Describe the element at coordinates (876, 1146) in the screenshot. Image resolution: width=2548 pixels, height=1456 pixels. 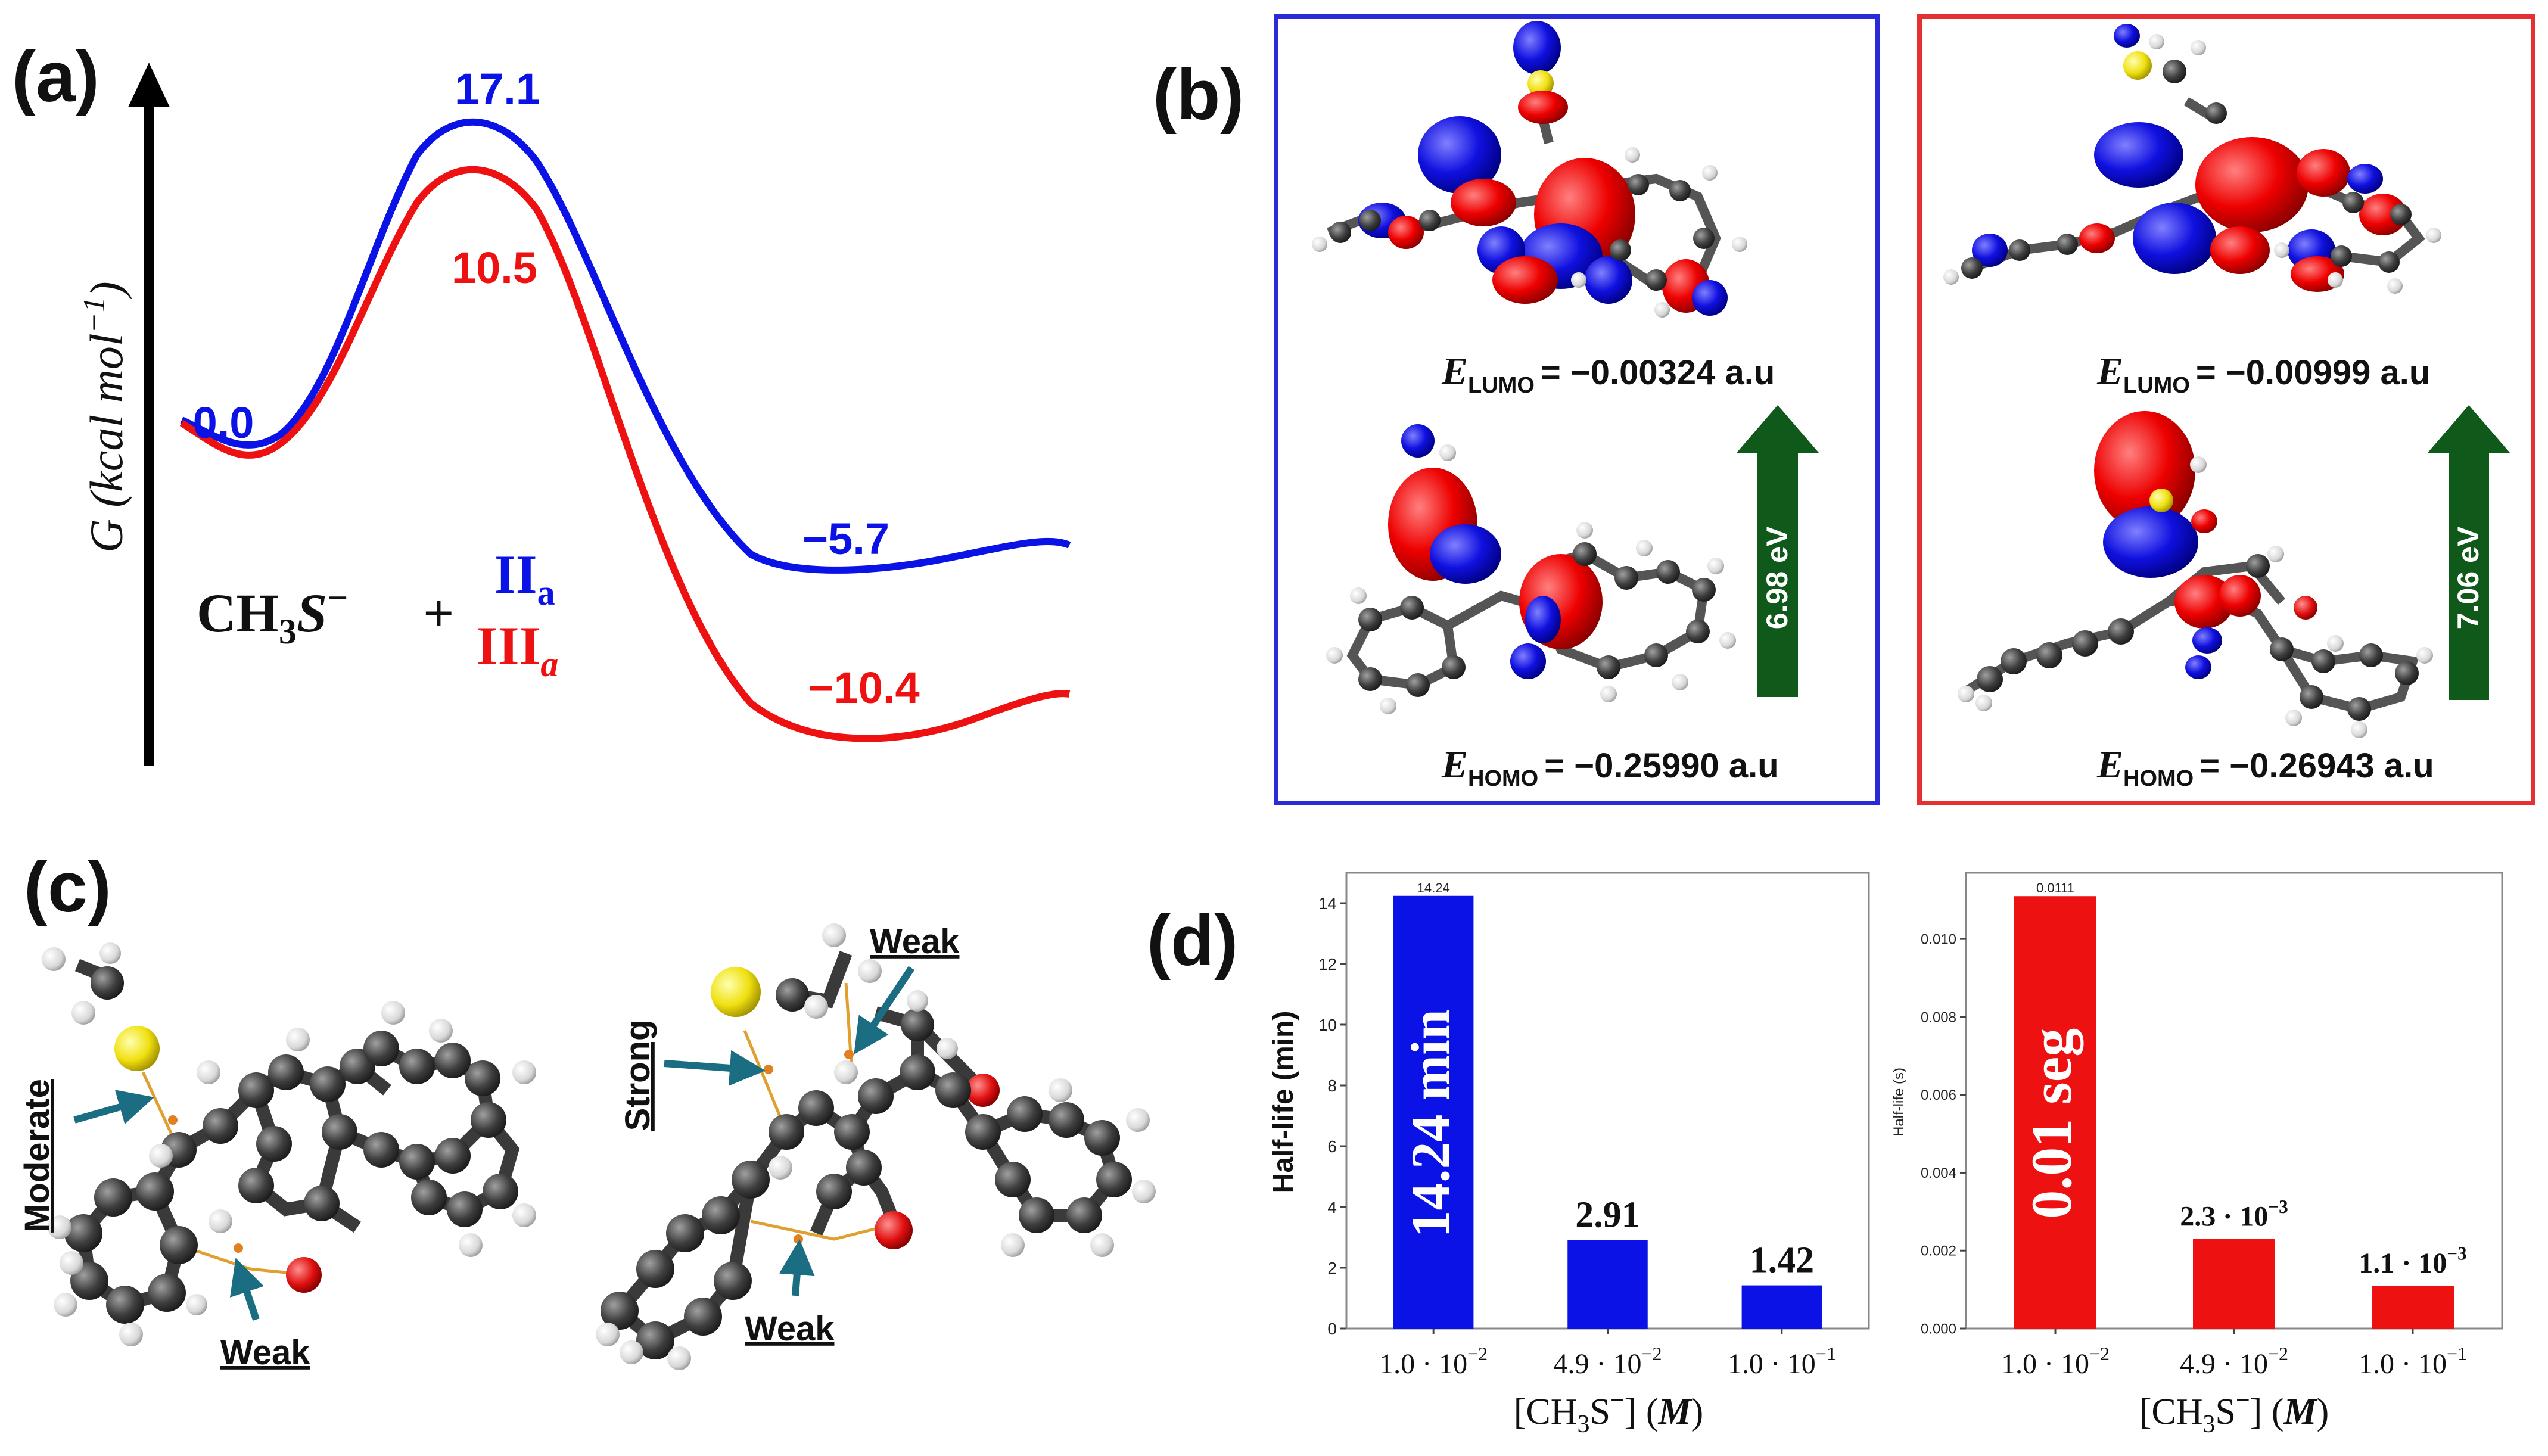
I see `molecule-IIIa` at that location.